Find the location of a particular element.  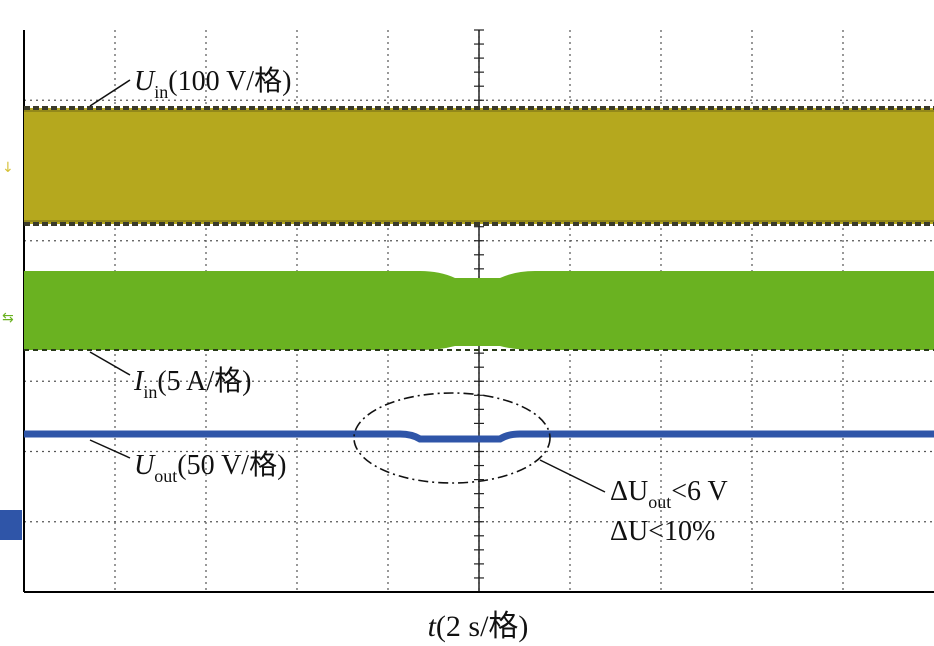

u-out-label: Uout(50 V/格) is located at coordinates (210, 467).